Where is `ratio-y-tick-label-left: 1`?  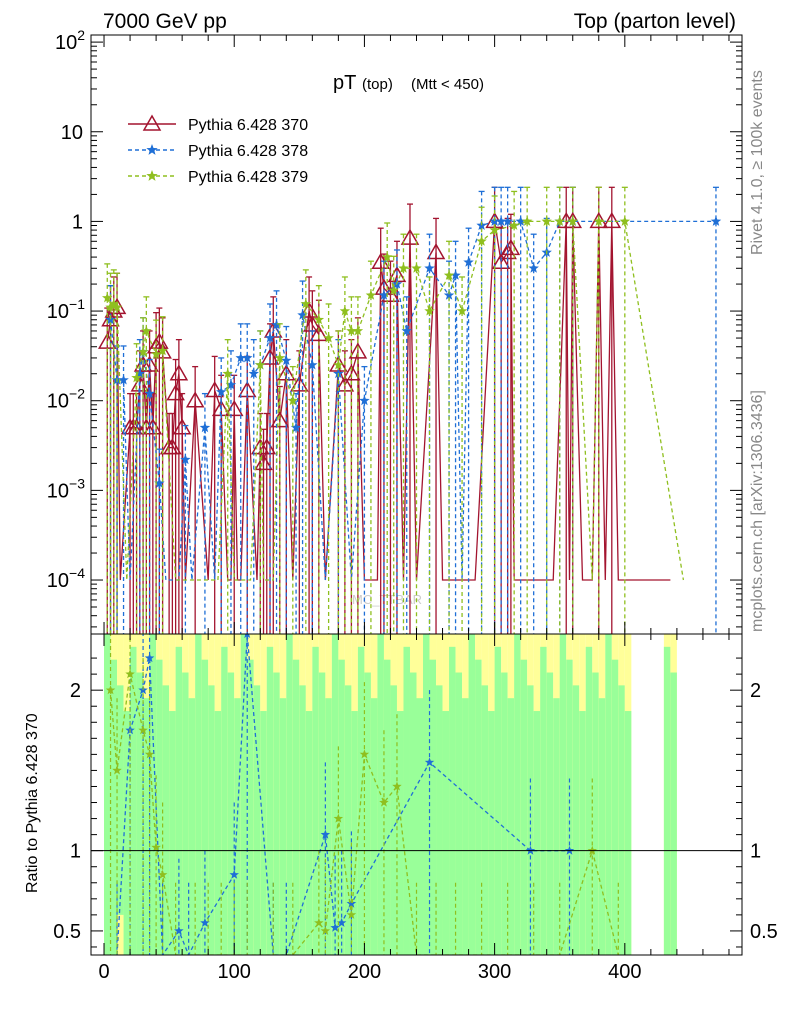
ratio-y-tick-label-left: 1 is located at coordinates (75, 852).